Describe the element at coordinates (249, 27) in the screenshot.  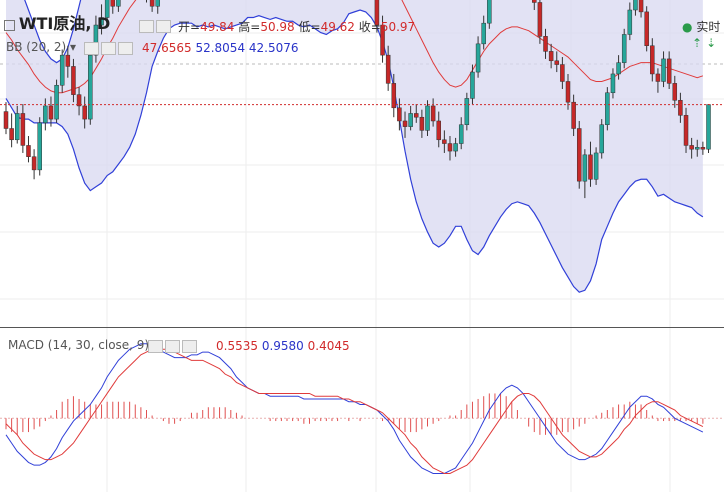
I see `high-label: 高=` at that location.